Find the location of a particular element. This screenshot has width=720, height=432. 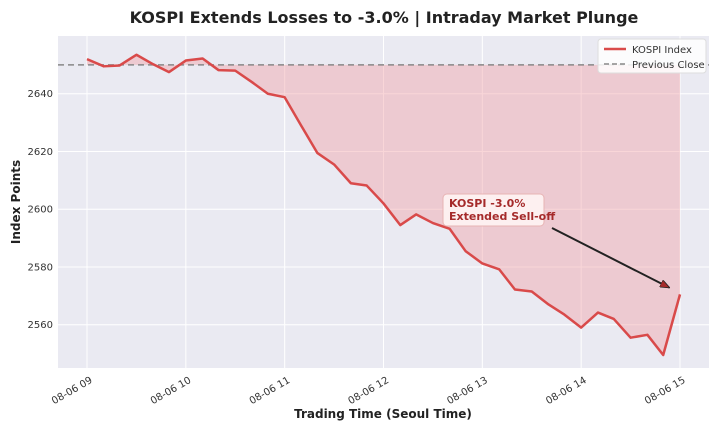

annotation-line-2: Extended Sell-off is located at coordinates (502, 216).